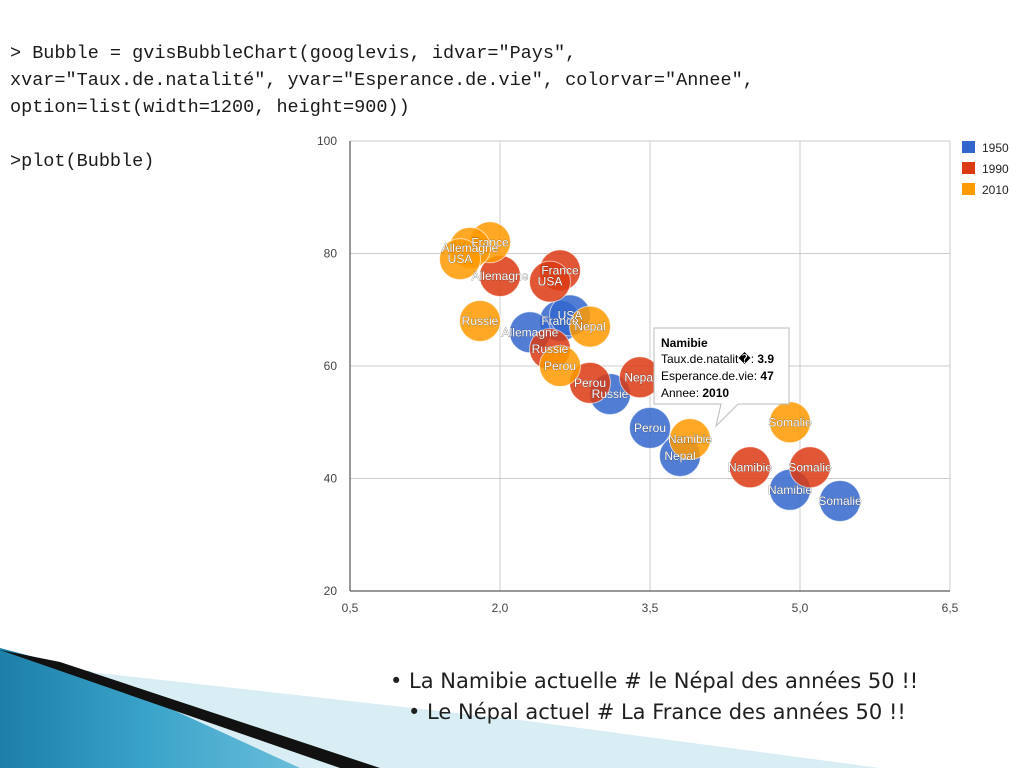 The height and width of the screenshot is (768, 1024). I want to click on bubble-usa-1990, so click(550, 281).